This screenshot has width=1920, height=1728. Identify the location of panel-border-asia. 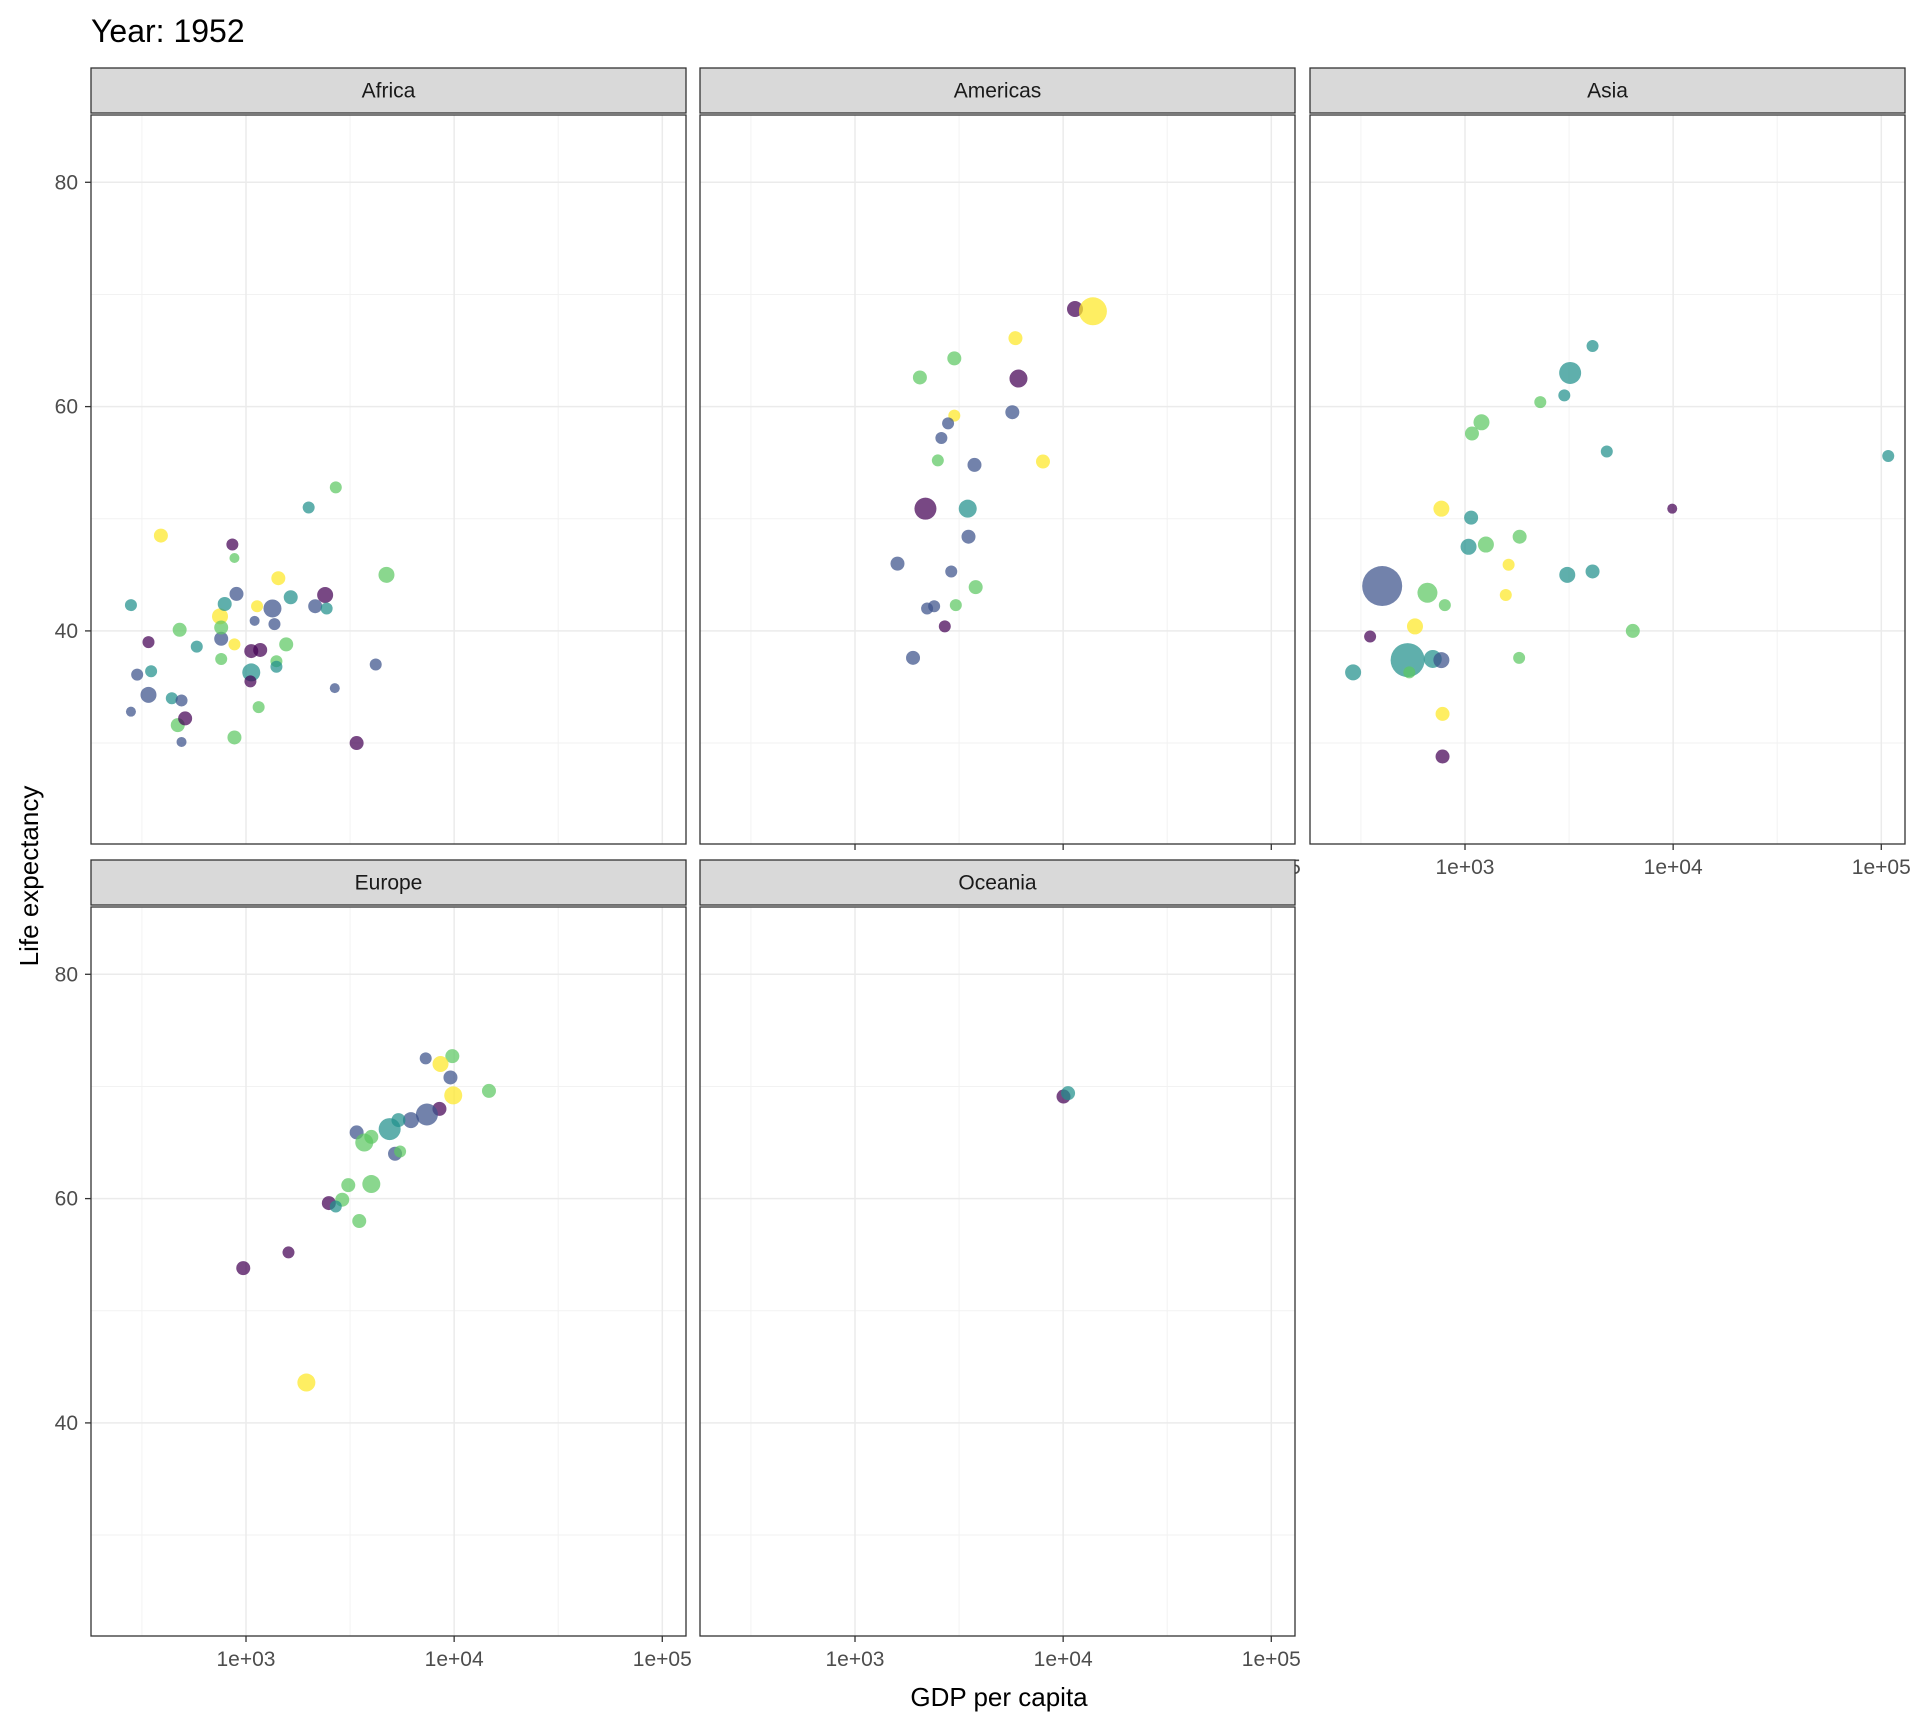
(1607, 479).